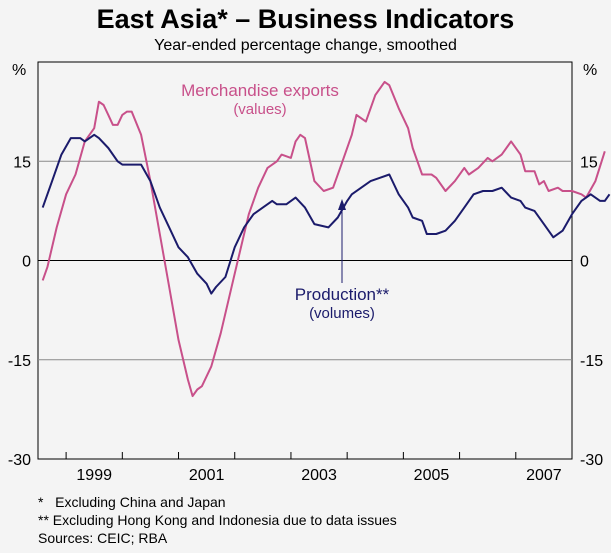 This screenshot has height=553, width=611. I want to click on y-tick-label-left: -30, so click(19, 460).